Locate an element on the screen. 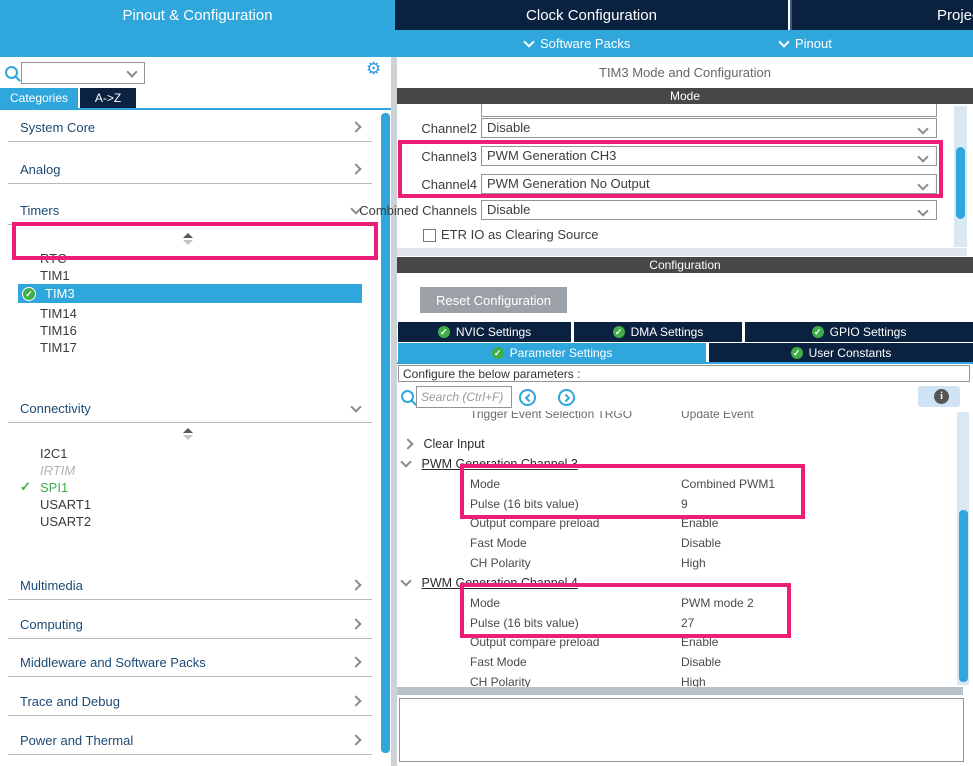  parameter-scrollbar-thumb is located at coordinates (963, 596).